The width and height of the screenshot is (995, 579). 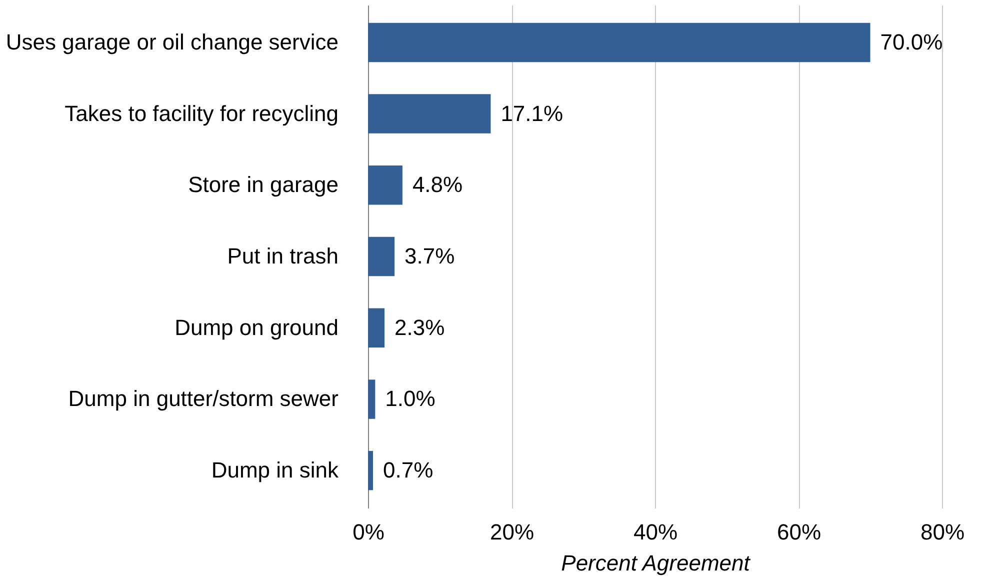 What do you see at coordinates (203, 399) in the screenshot?
I see `y-tick-label: Dump in gutter/storm sewer` at bounding box center [203, 399].